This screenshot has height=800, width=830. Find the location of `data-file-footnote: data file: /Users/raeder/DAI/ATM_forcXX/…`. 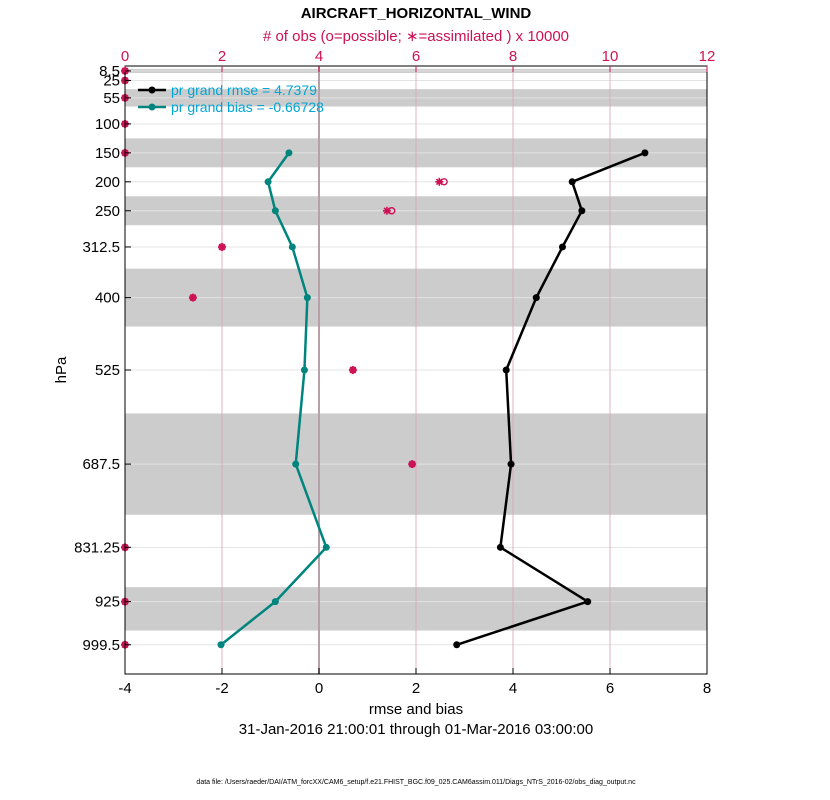

data-file-footnote: data file: /Users/raeder/DAI/ATM_forcXX/… is located at coordinates (416, 782).